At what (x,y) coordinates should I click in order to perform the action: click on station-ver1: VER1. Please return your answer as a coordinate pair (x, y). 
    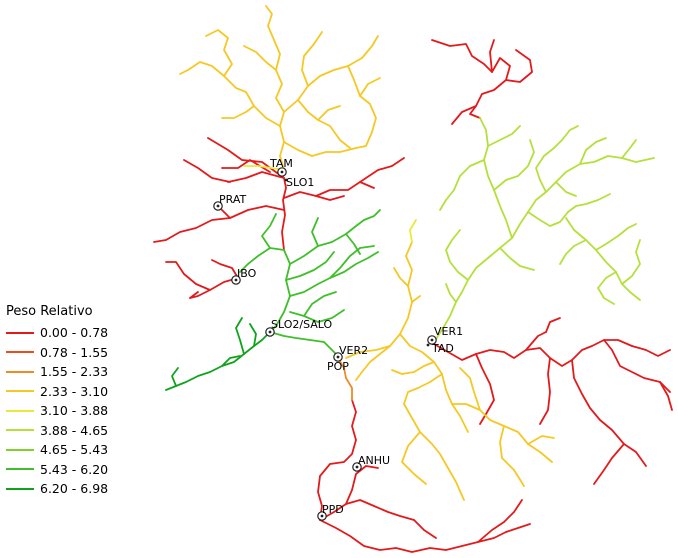
    Looking at the image, I should click on (445, 335).